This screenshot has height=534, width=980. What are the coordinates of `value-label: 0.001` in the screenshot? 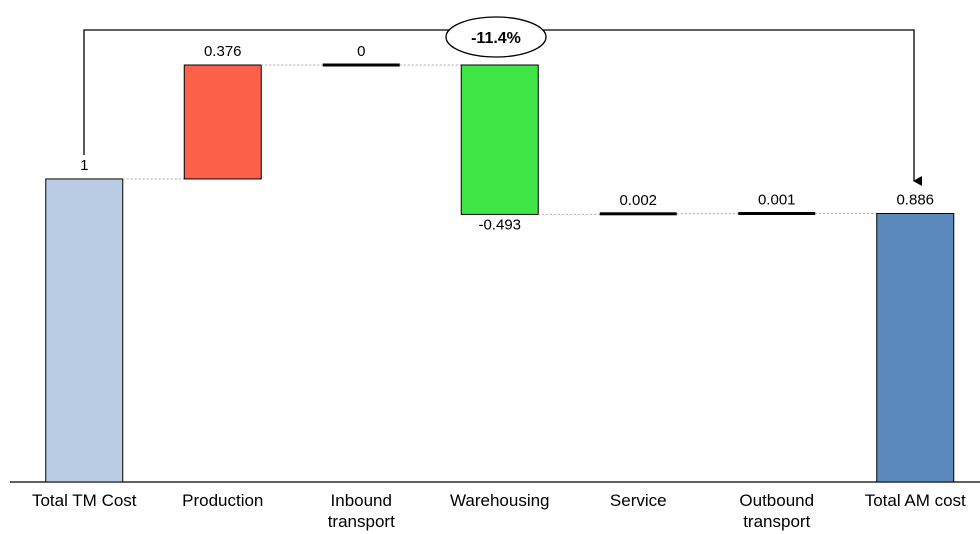 It's located at (777, 199).